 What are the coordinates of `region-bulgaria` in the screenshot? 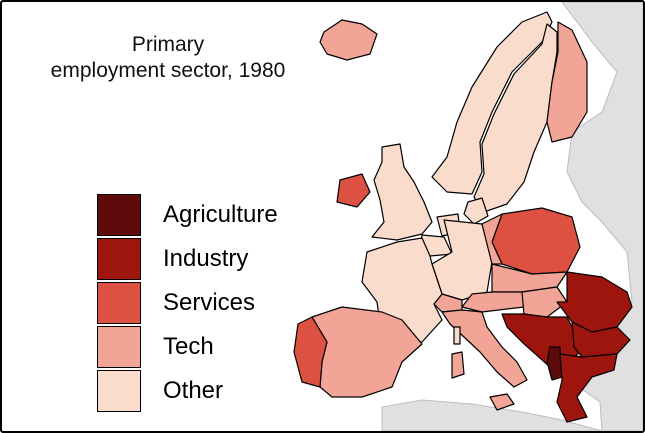 It's located at (601, 339).